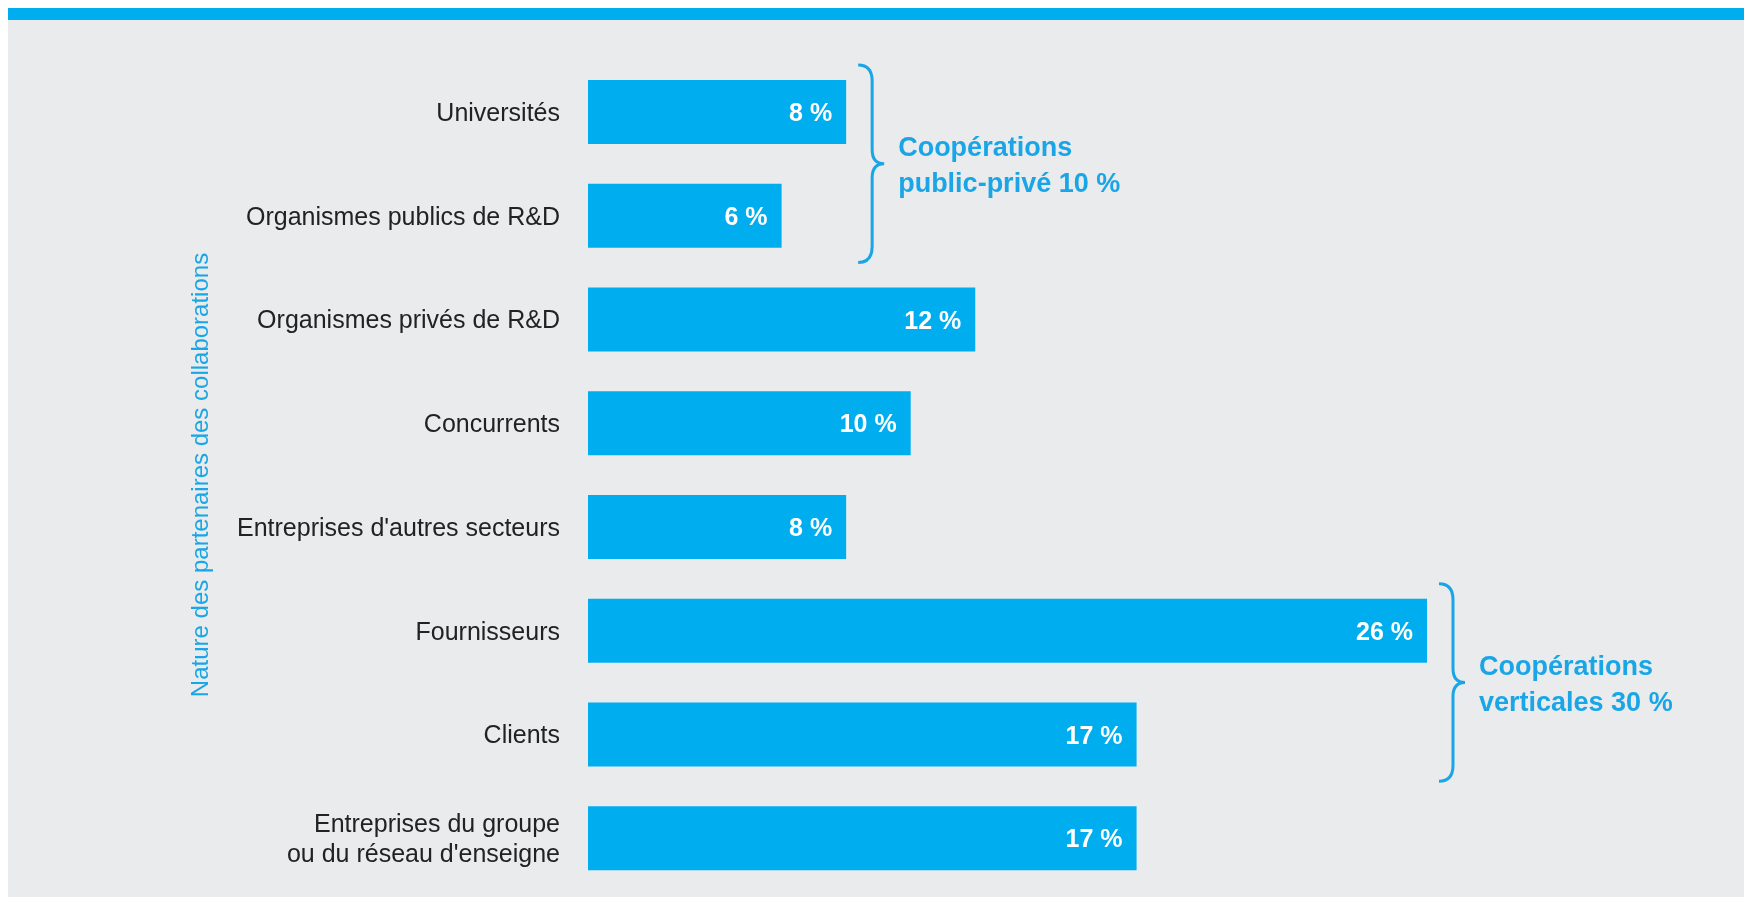 This screenshot has height=897, width=1752. Describe the element at coordinates (402, 215) in the screenshot. I see `y-tick-label: Organismes publics de R&D` at that location.